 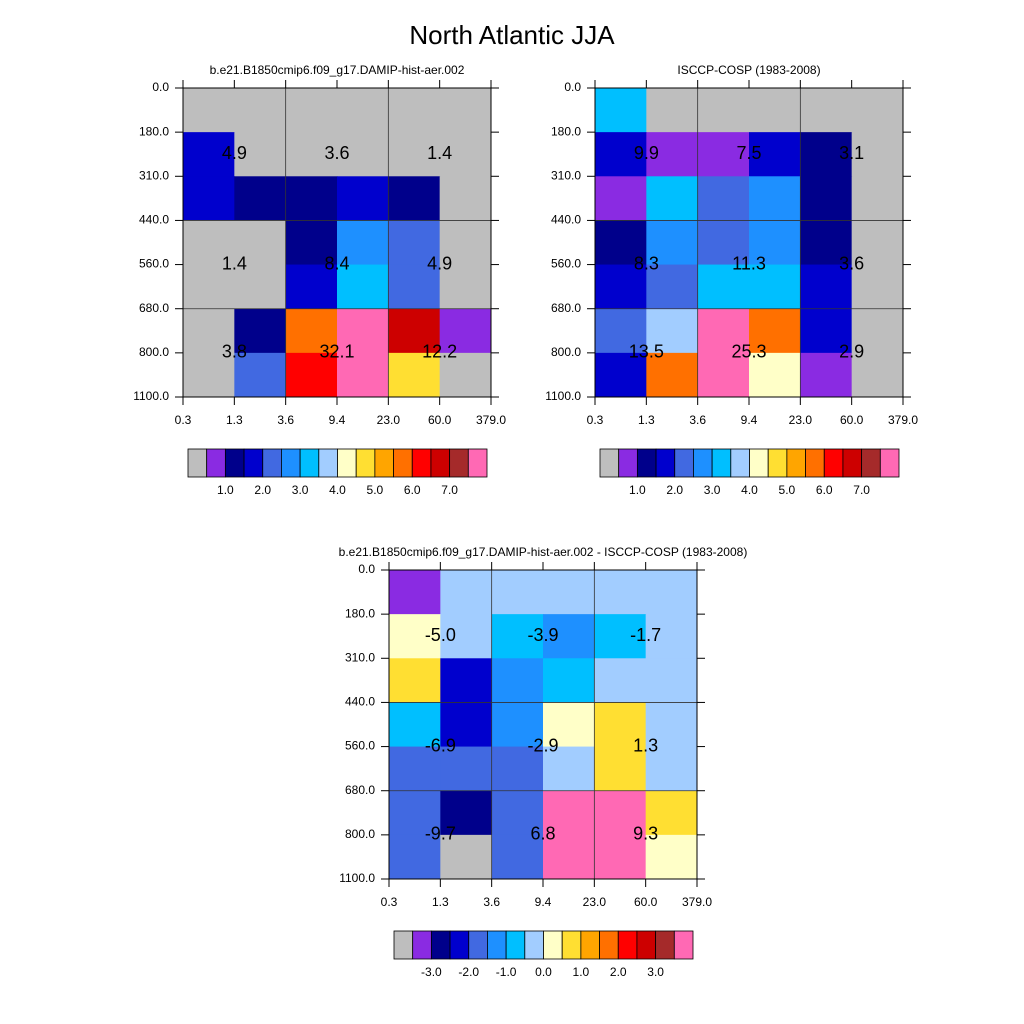 I want to click on block-value-label: 6.8, so click(x=542, y=834).